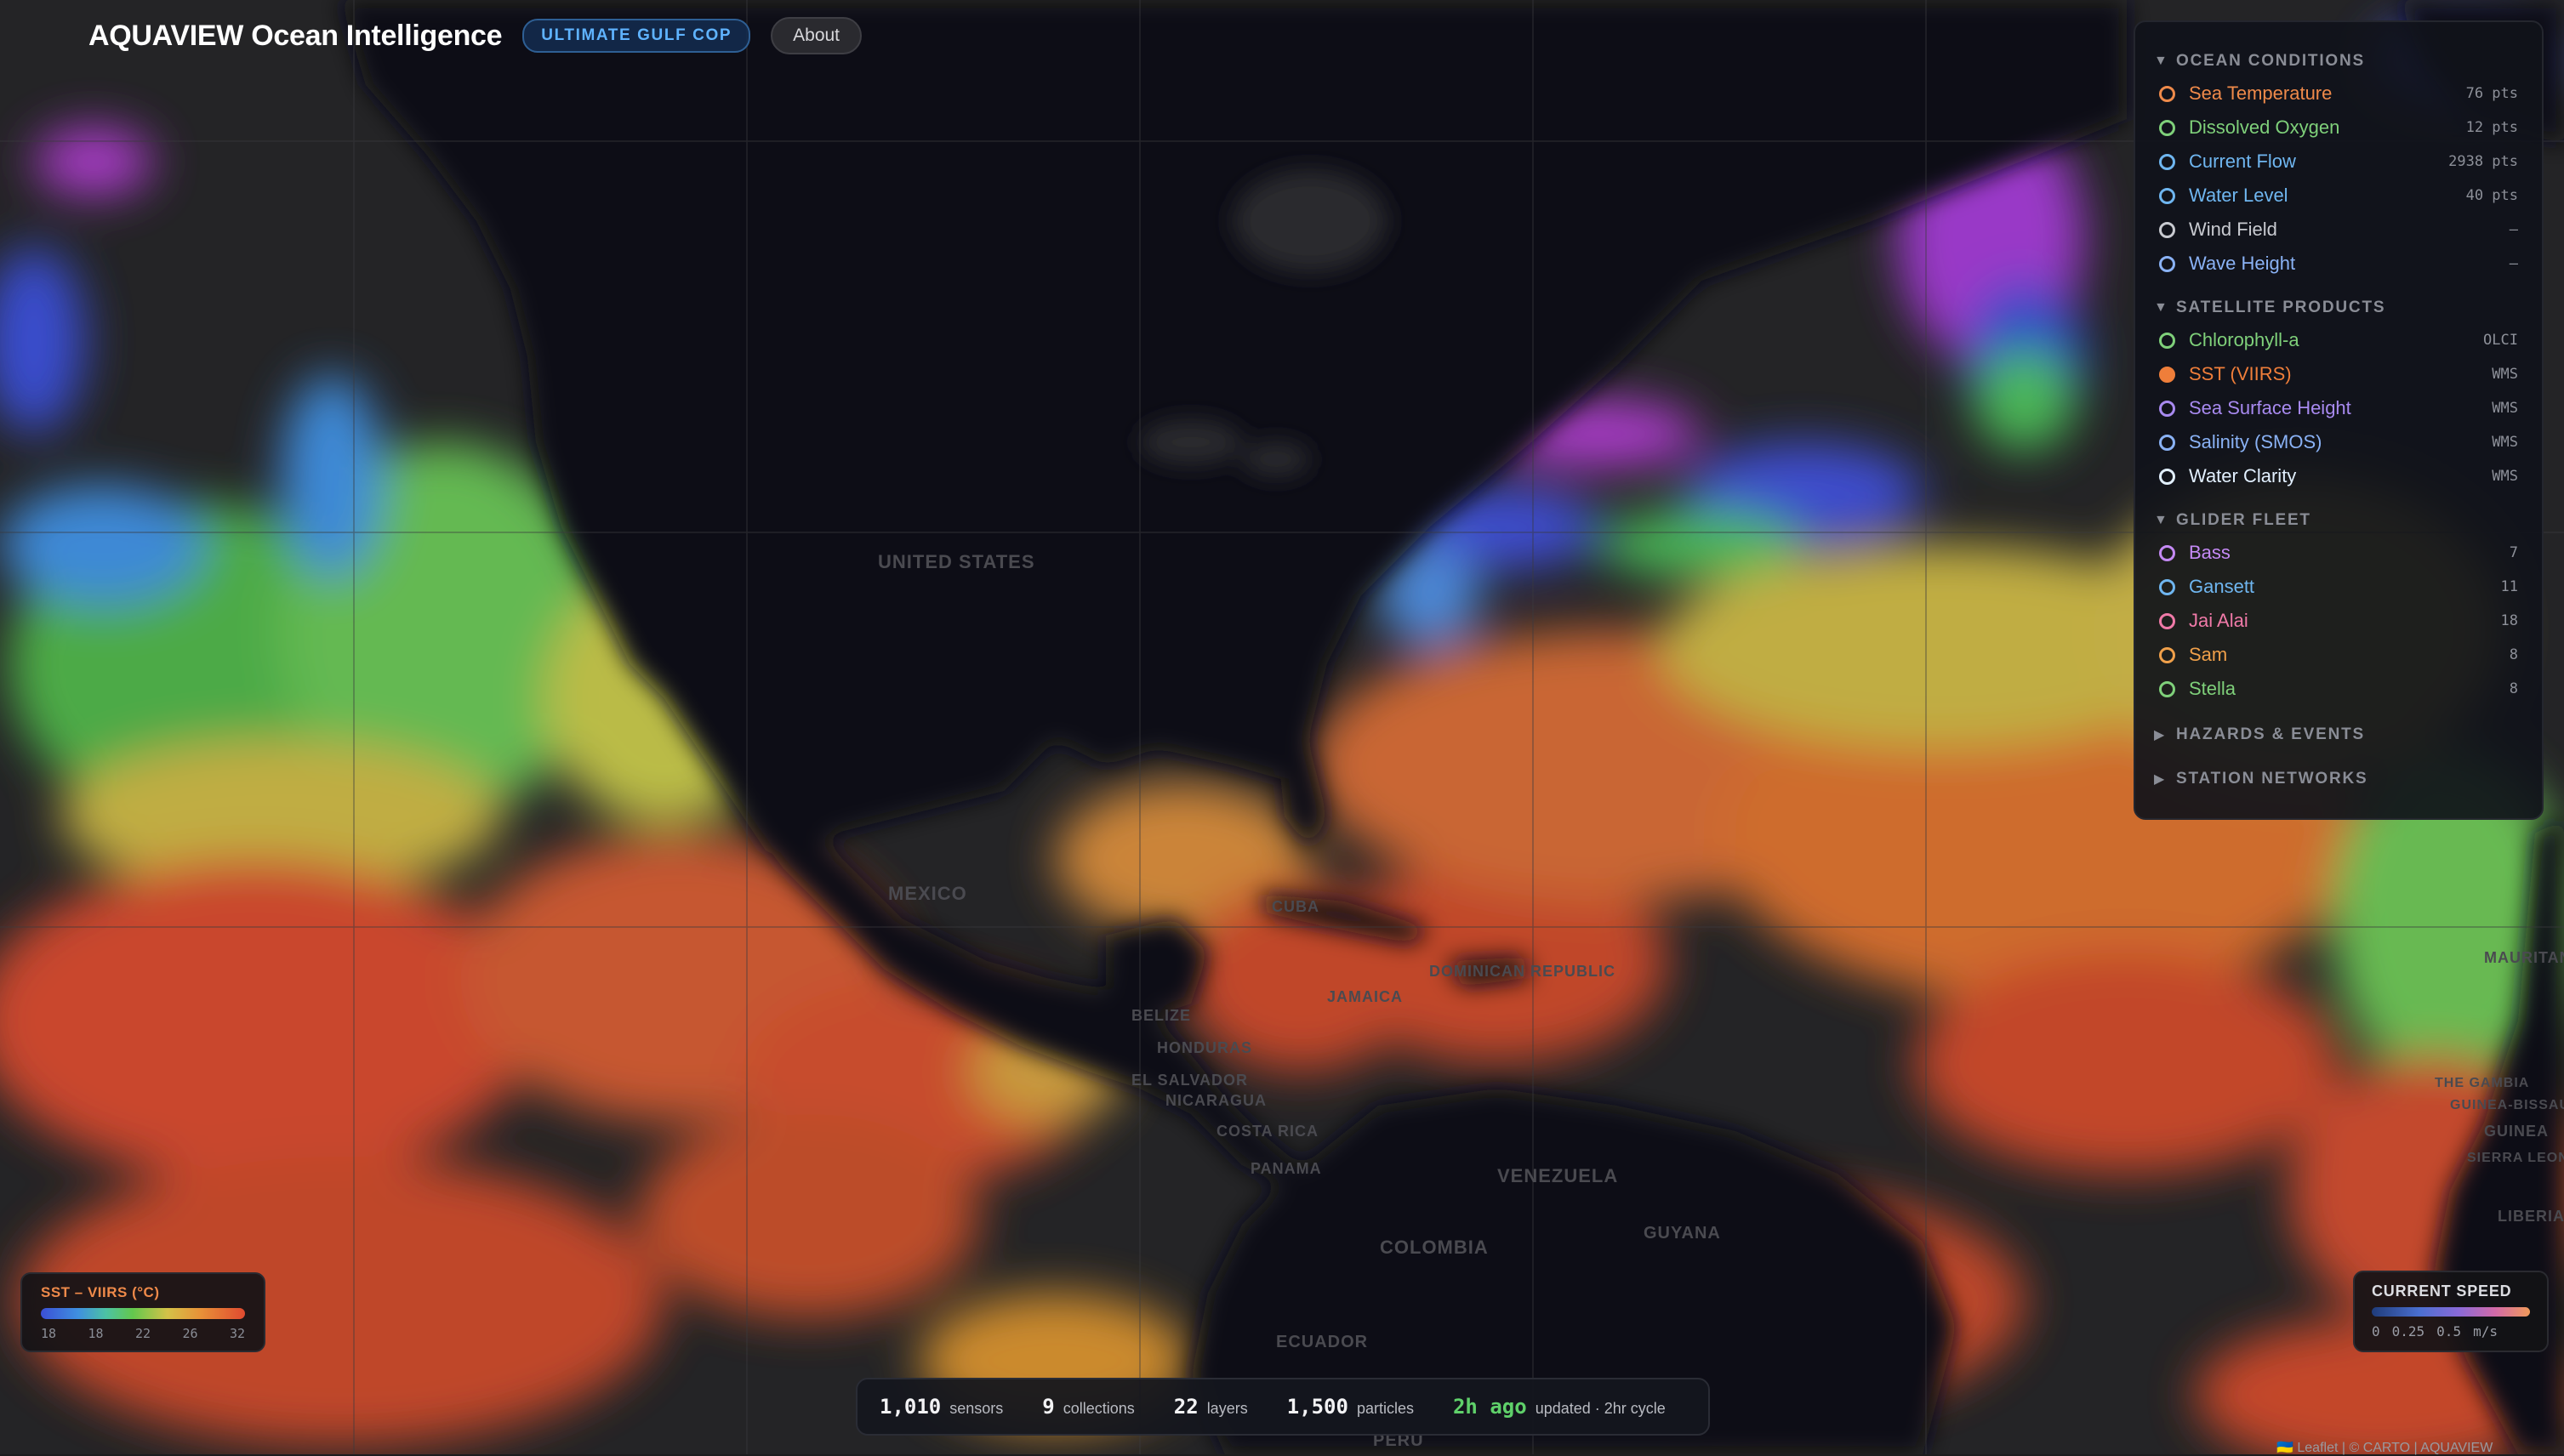  What do you see at coordinates (1267, 1131) in the screenshot?
I see `map-label-costa-rica: COSTA RICA` at bounding box center [1267, 1131].